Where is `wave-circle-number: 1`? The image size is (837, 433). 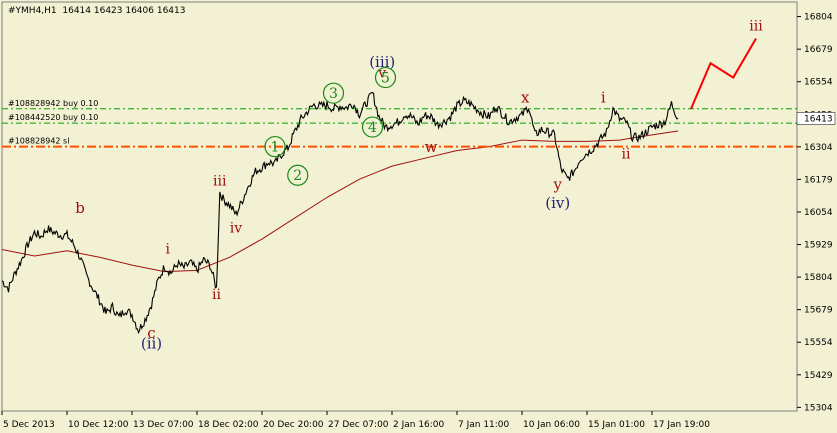
wave-circle-number: 1 is located at coordinates (275, 148).